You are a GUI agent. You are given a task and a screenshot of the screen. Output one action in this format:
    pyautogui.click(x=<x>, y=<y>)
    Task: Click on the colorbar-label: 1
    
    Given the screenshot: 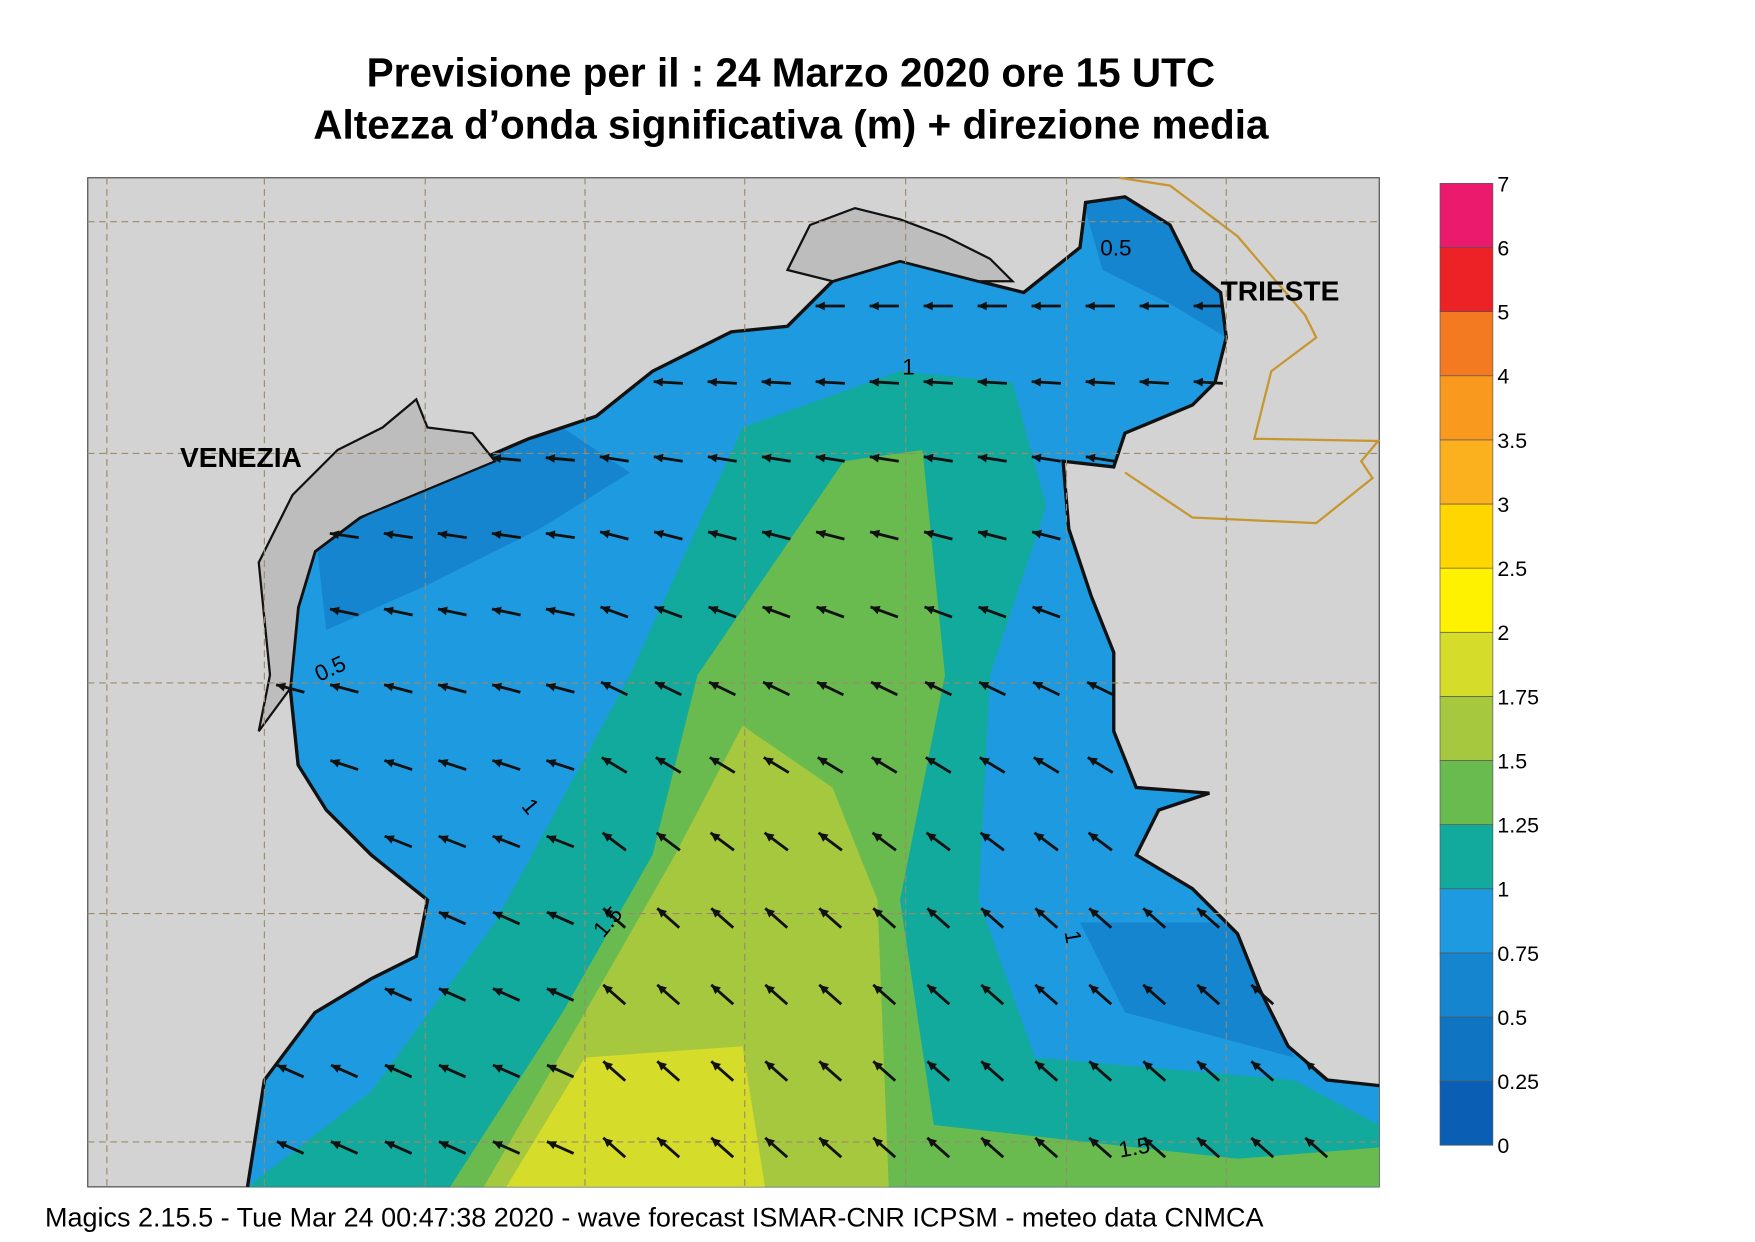 What is the action you would take?
    pyautogui.click(x=1503, y=890)
    